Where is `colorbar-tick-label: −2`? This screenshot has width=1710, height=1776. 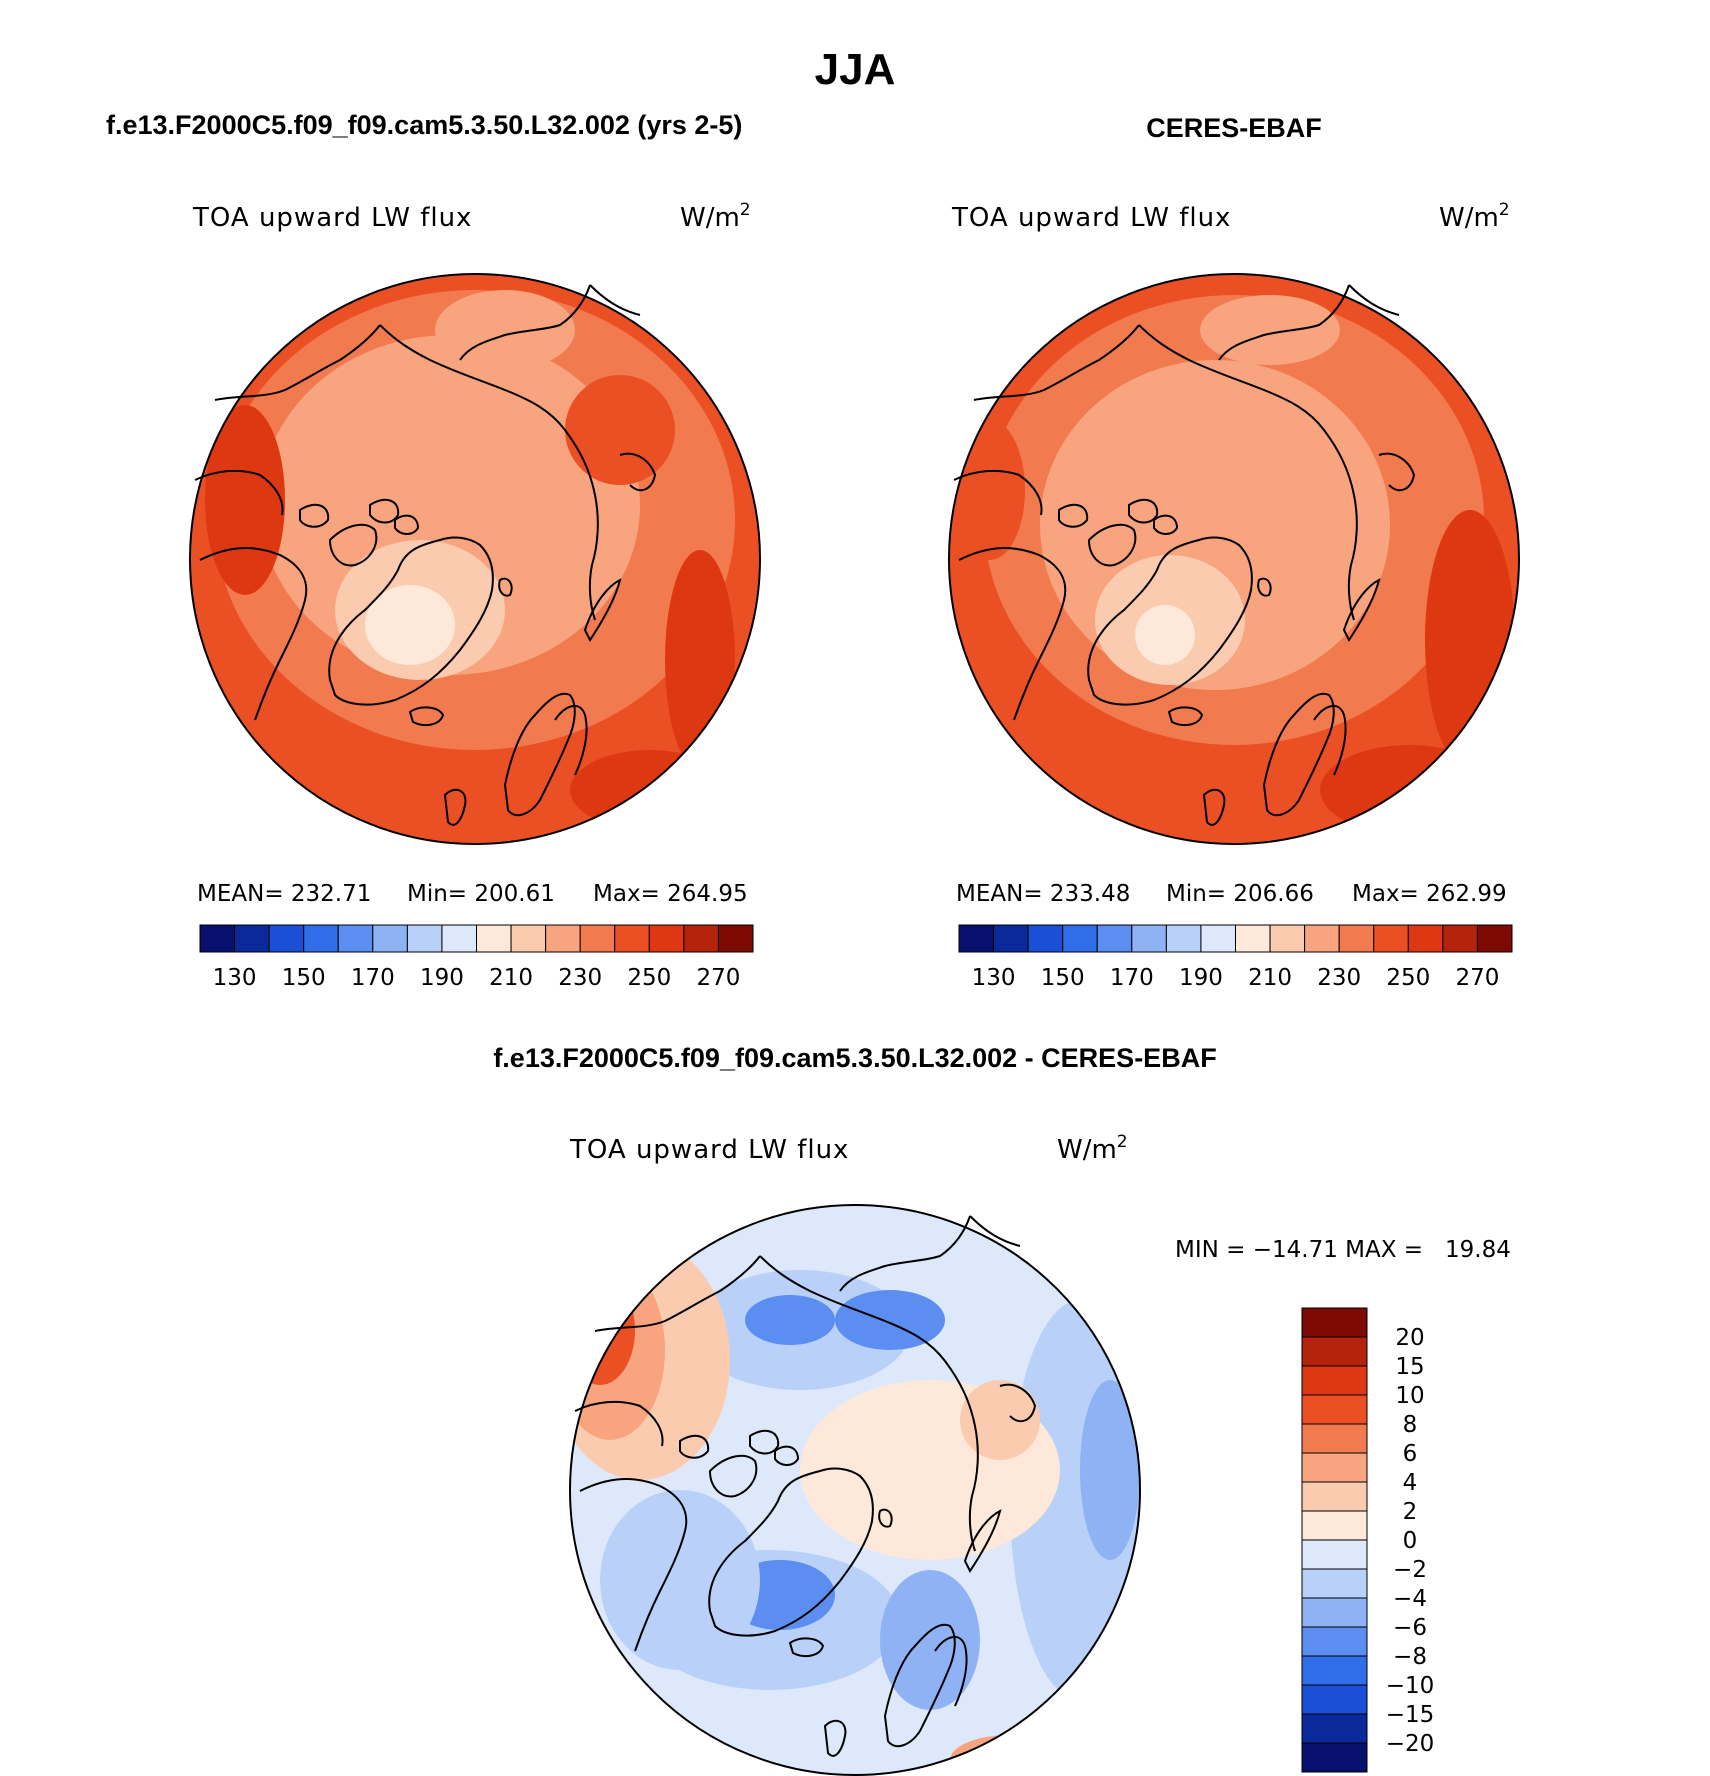
colorbar-tick-label: −2 is located at coordinates (1410, 1570).